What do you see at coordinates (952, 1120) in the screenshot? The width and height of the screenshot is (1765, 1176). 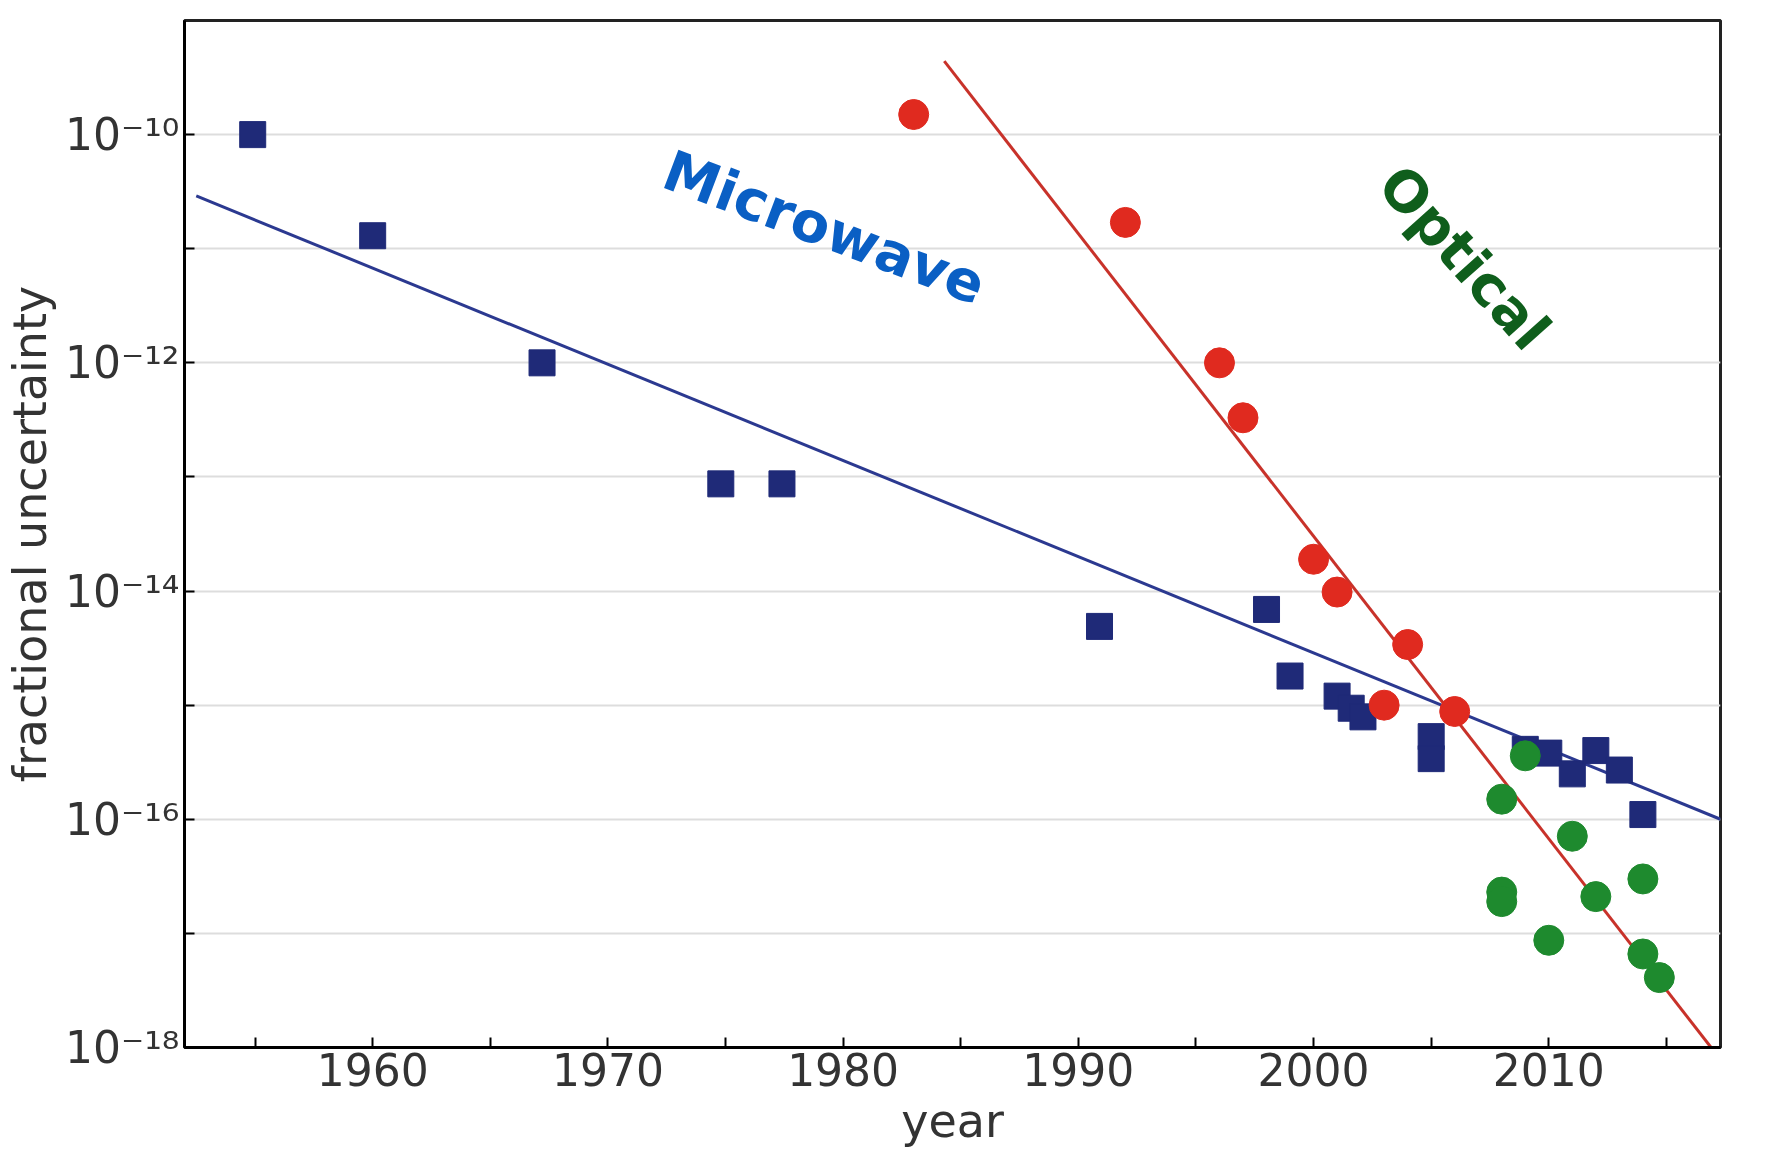 I see `x-axis-title: year` at bounding box center [952, 1120].